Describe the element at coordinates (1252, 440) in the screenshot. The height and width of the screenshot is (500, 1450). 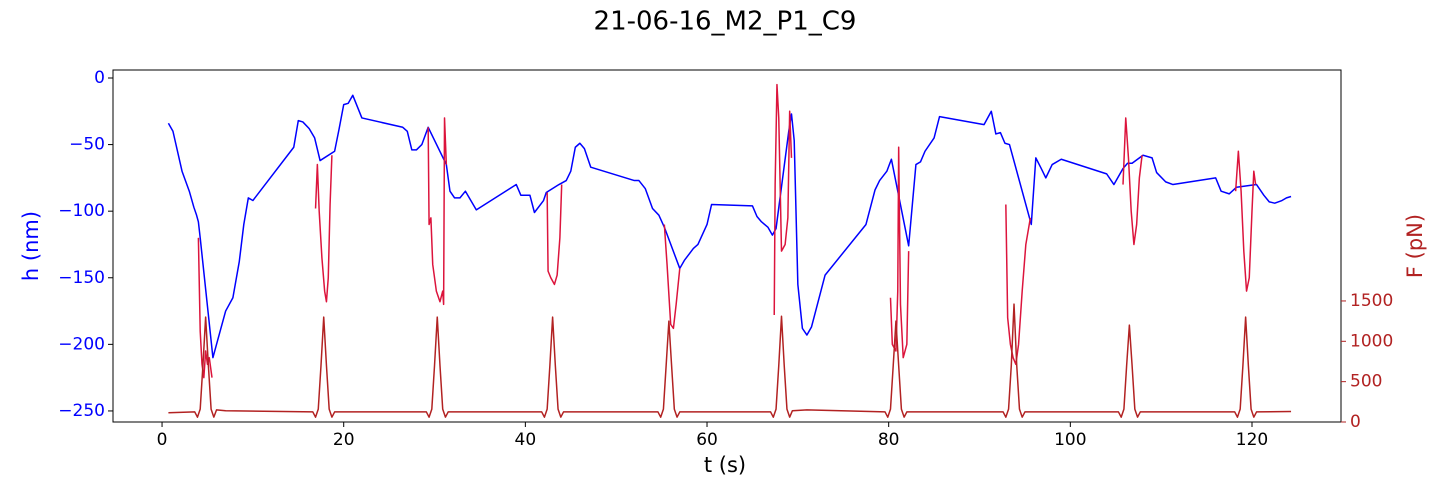
I see `x-tick-label: 120` at that location.